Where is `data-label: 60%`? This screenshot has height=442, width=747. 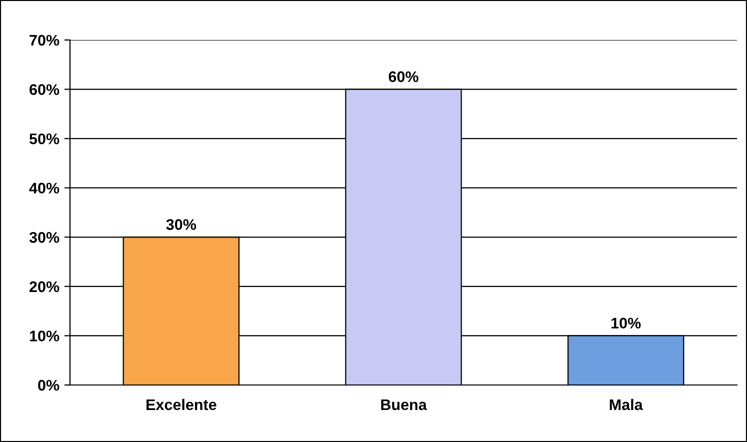 data-label: 60% is located at coordinates (403, 76).